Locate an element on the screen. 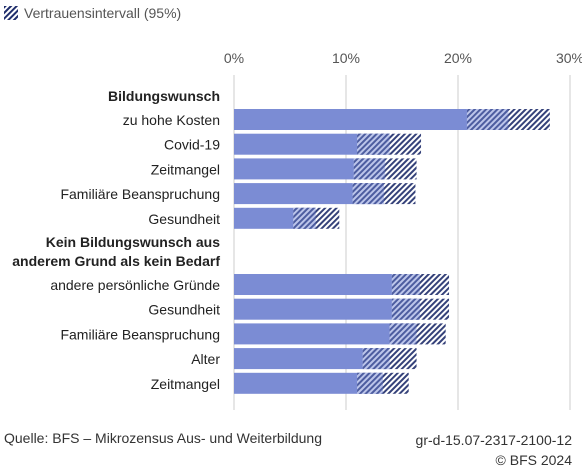 This screenshot has width=582, height=473. x-tick-label: 20% is located at coordinates (458, 58).